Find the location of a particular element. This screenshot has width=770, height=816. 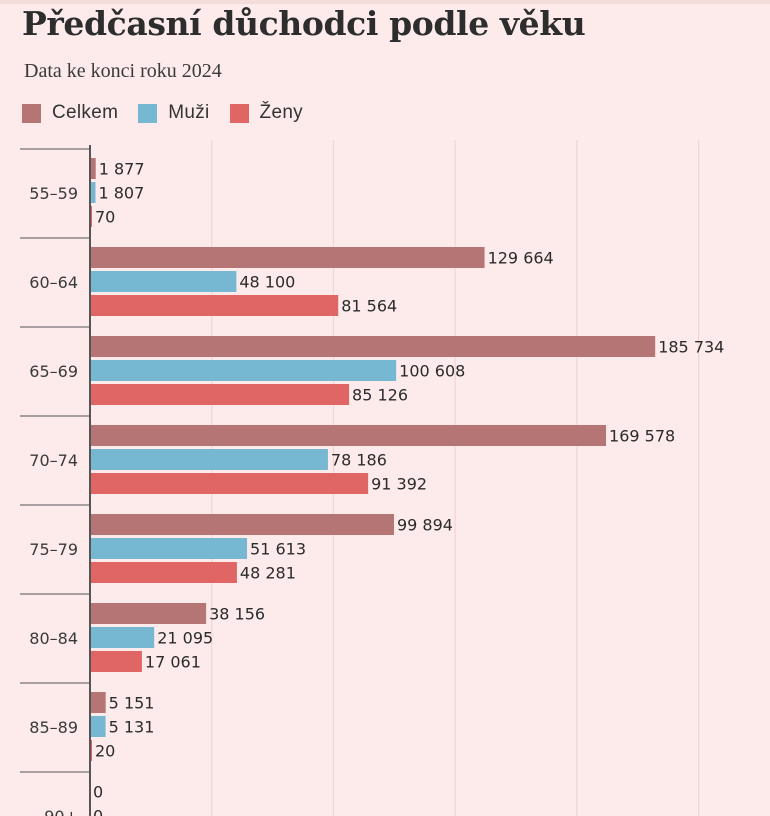

data-label: 185 734 is located at coordinates (691, 347).